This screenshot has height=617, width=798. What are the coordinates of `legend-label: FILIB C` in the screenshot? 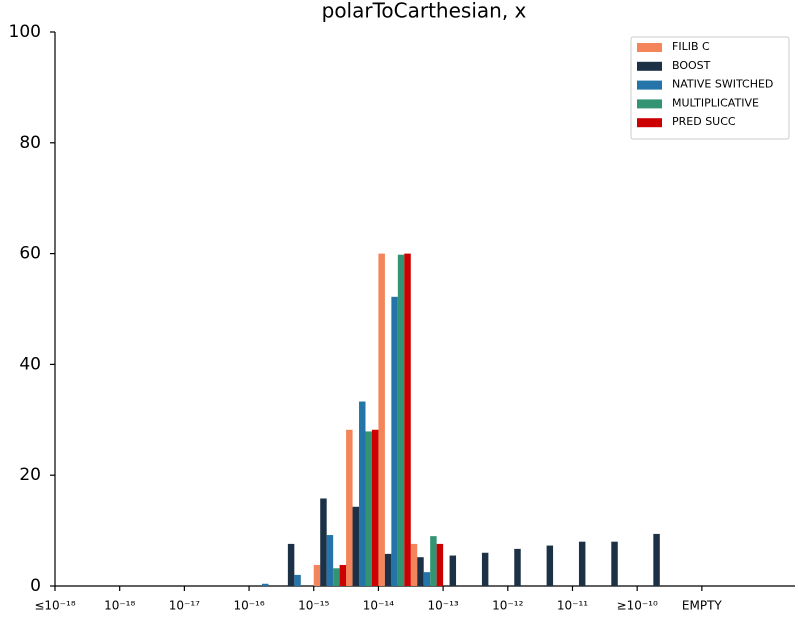 It's located at (691, 46).